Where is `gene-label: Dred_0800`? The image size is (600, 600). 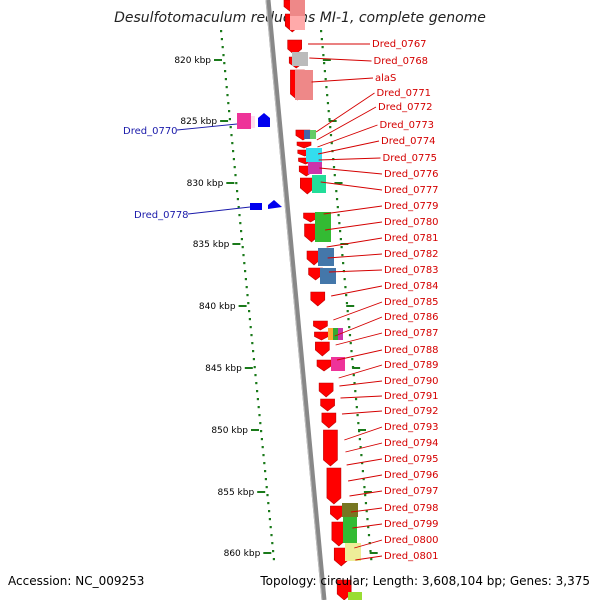 gene-label: Dred_0800 is located at coordinates (411, 540).